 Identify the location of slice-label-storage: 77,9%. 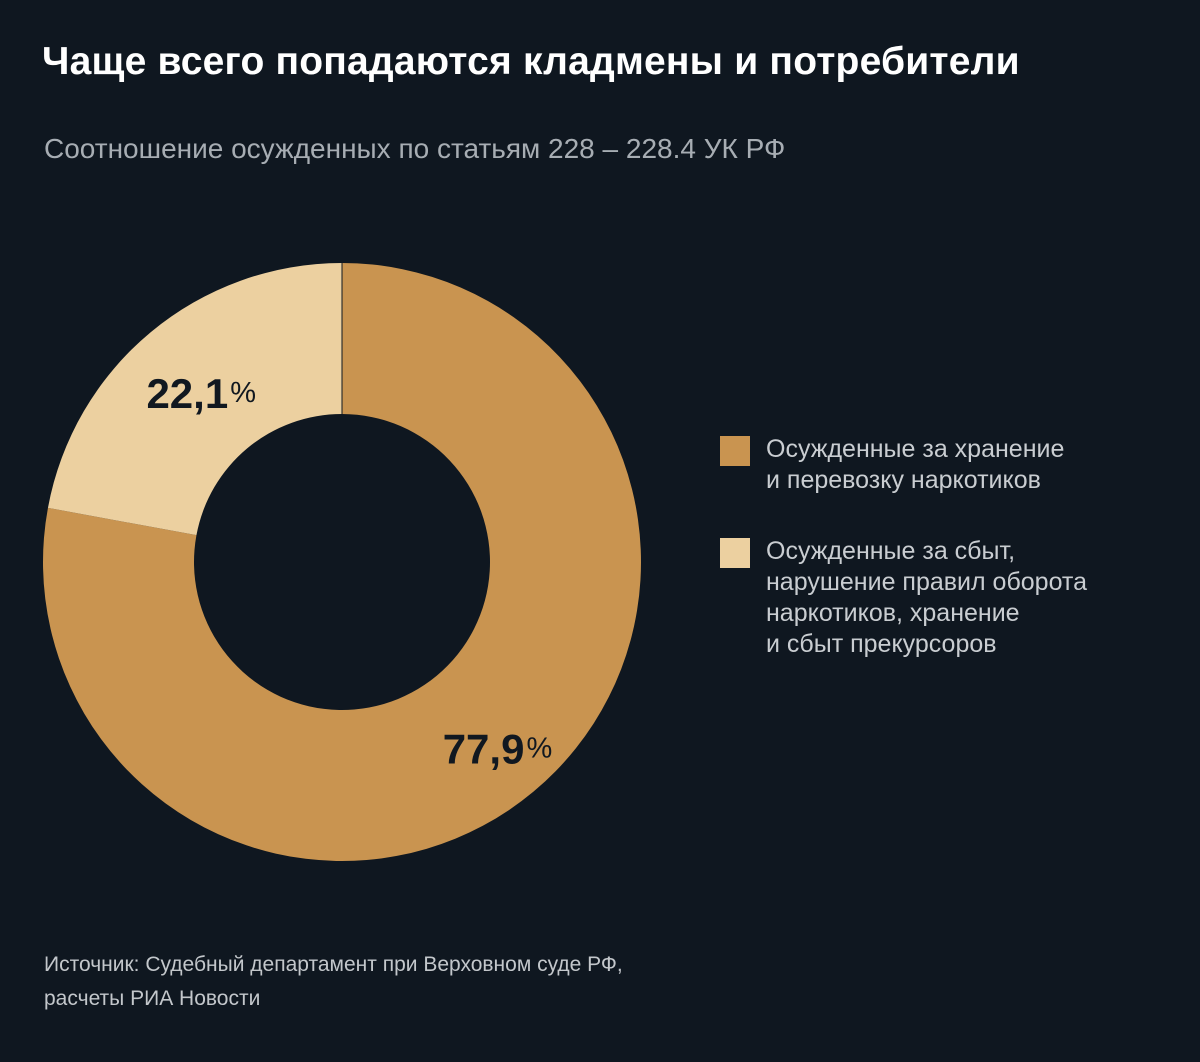
(498, 748).